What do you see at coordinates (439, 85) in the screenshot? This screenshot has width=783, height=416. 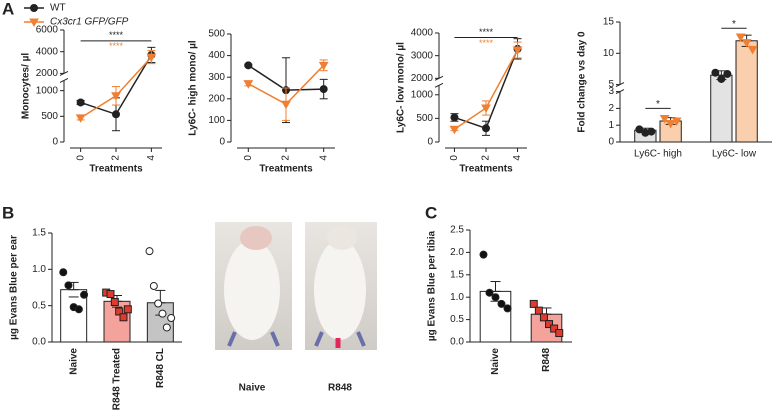 I see `axis-break` at bounding box center [439, 85].